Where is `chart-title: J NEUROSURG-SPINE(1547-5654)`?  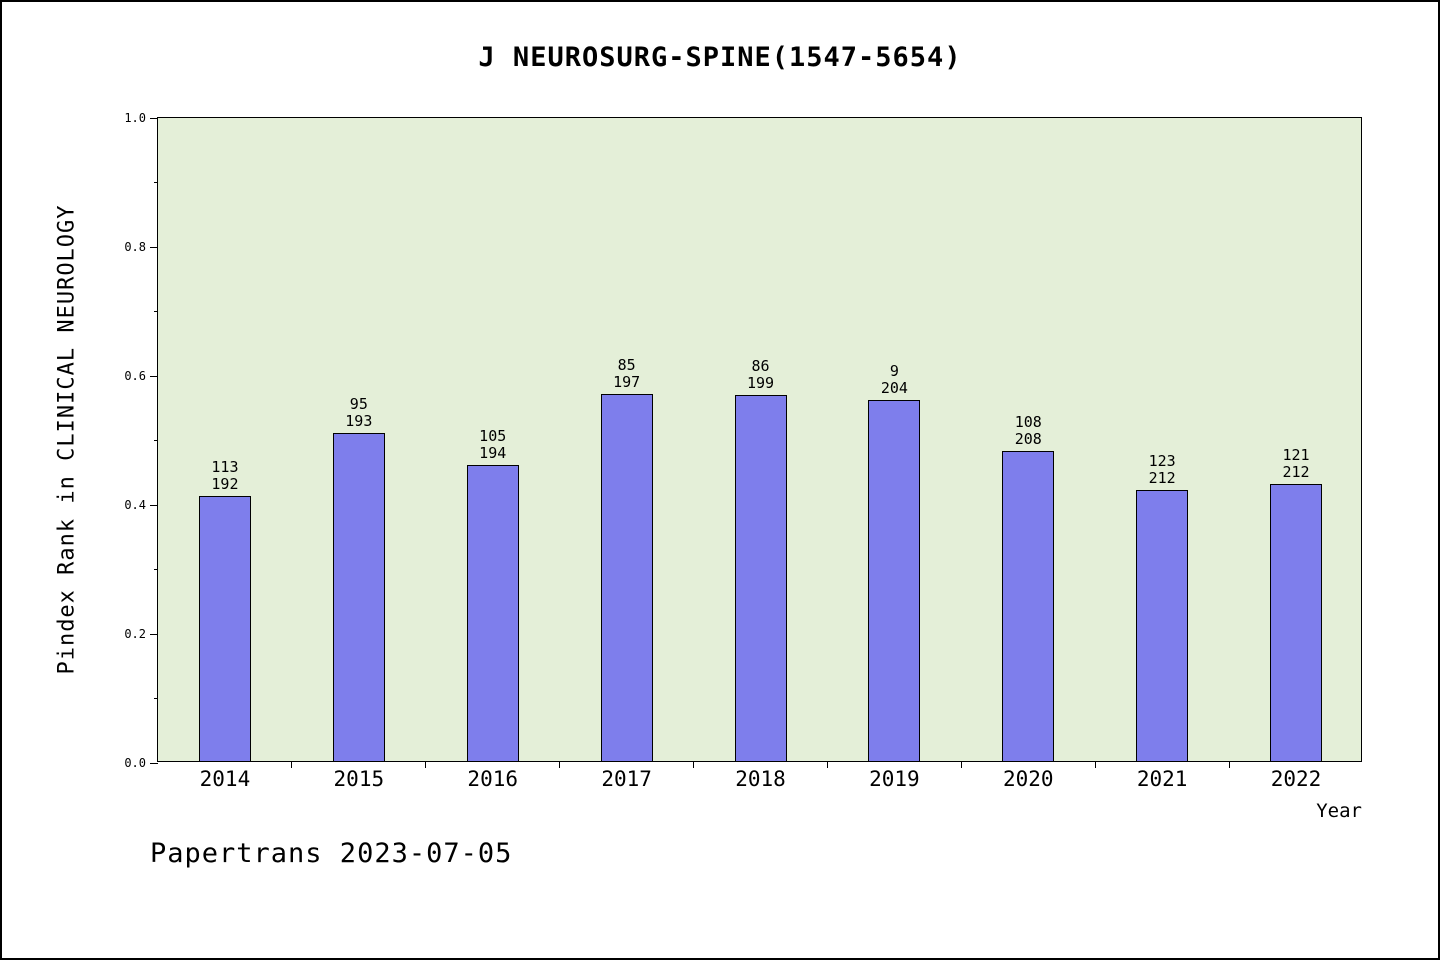 chart-title: J NEUROSURG-SPINE(1547-5654) is located at coordinates (720, 57).